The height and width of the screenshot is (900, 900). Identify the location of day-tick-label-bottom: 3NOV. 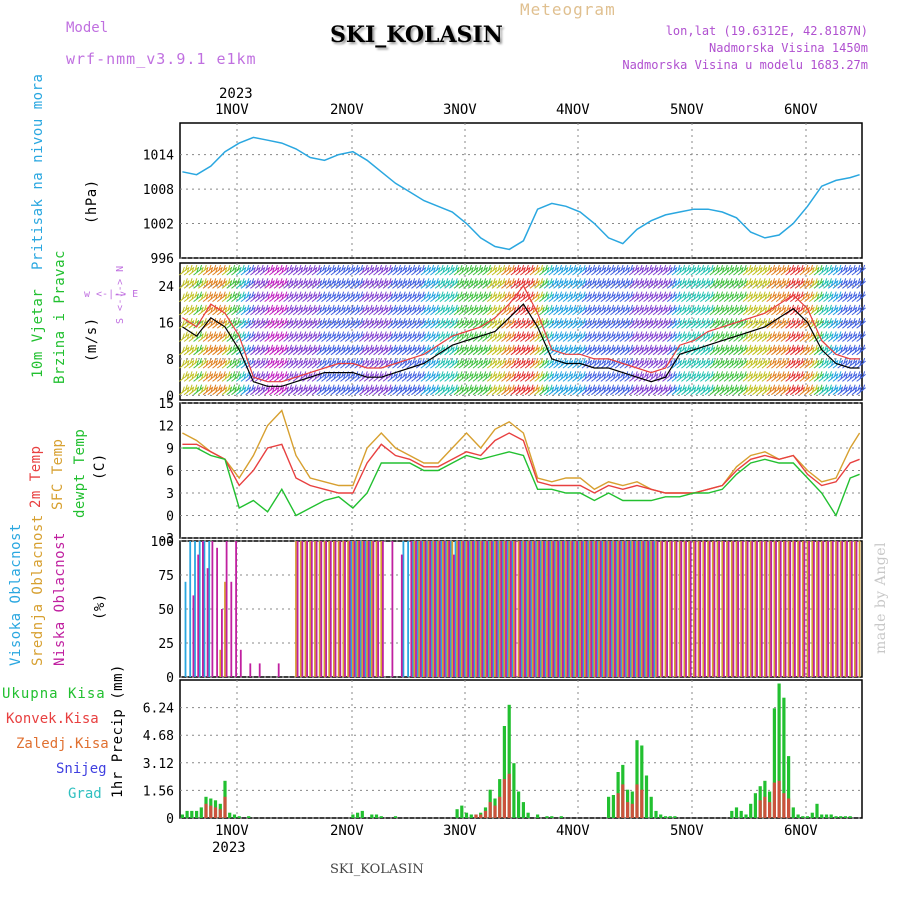
(460, 831).